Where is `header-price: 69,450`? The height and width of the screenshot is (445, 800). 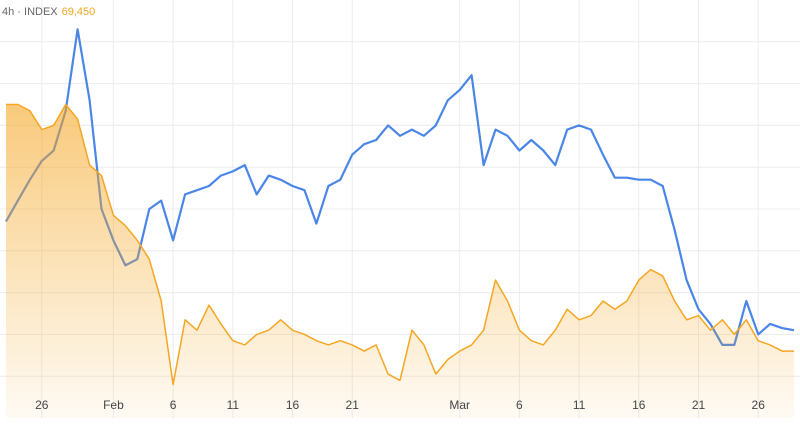
header-price: 69,450 is located at coordinates (79, 12).